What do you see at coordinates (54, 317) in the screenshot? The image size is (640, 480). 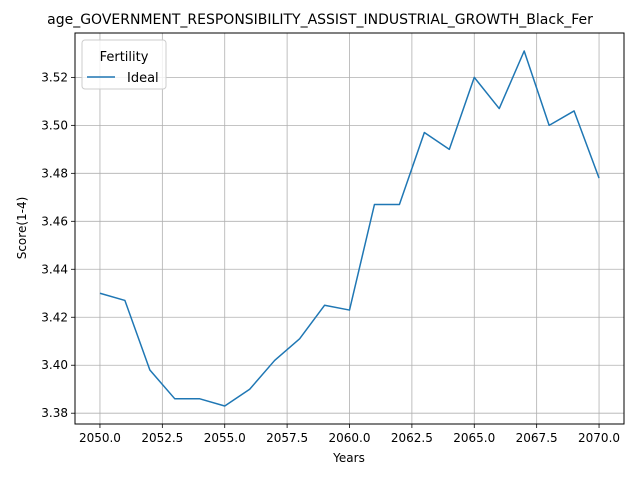 I see `y-tick-label: 3.42` at bounding box center [54, 317].